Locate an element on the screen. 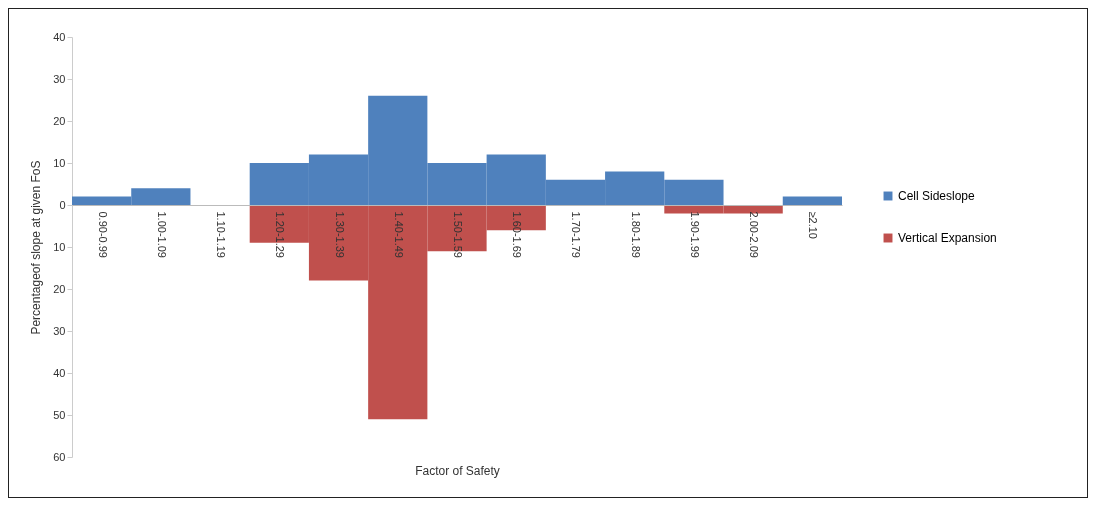  x-tick-label: 1.90-1.99 is located at coordinates (694, 234).